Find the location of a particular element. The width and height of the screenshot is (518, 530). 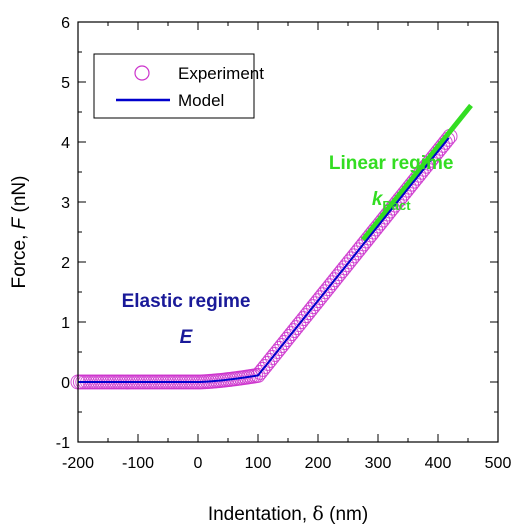

annotation-e: E is located at coordinates (187, 337).